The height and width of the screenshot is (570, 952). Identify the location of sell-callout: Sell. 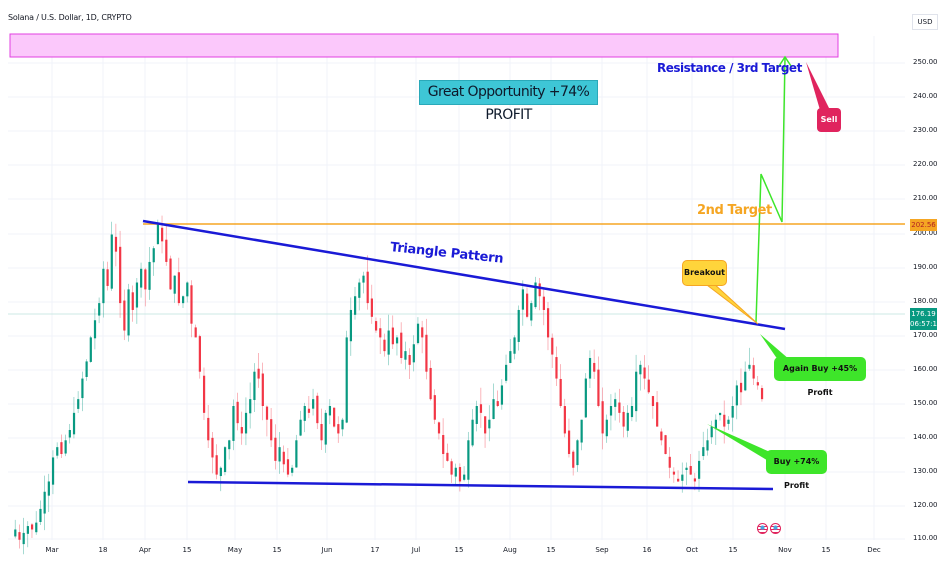
(829, 120).